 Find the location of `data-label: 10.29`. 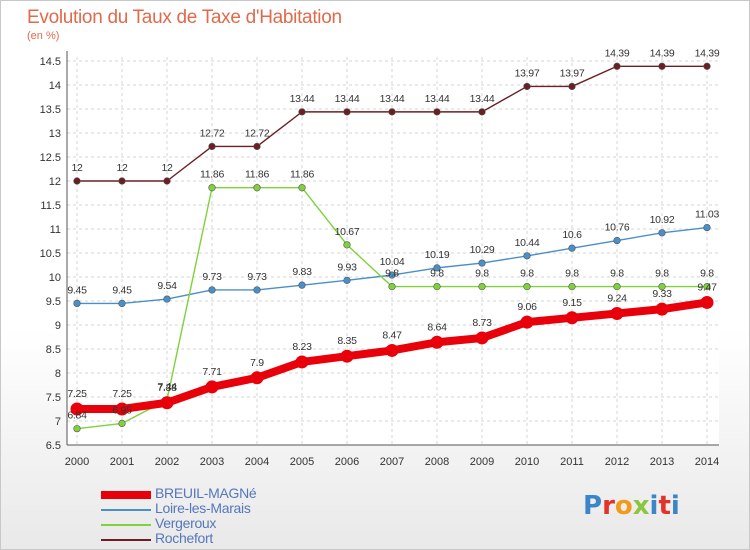

data-label: 10.29 is located at coordinates (482, 250).